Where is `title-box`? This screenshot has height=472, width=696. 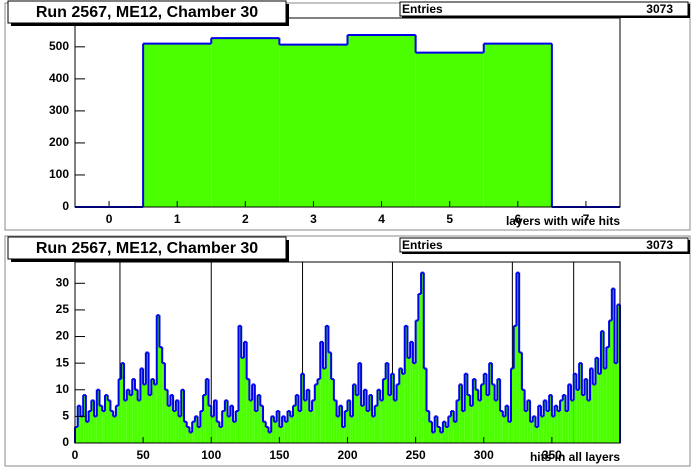
title-box is located at coordinates (147, 248).